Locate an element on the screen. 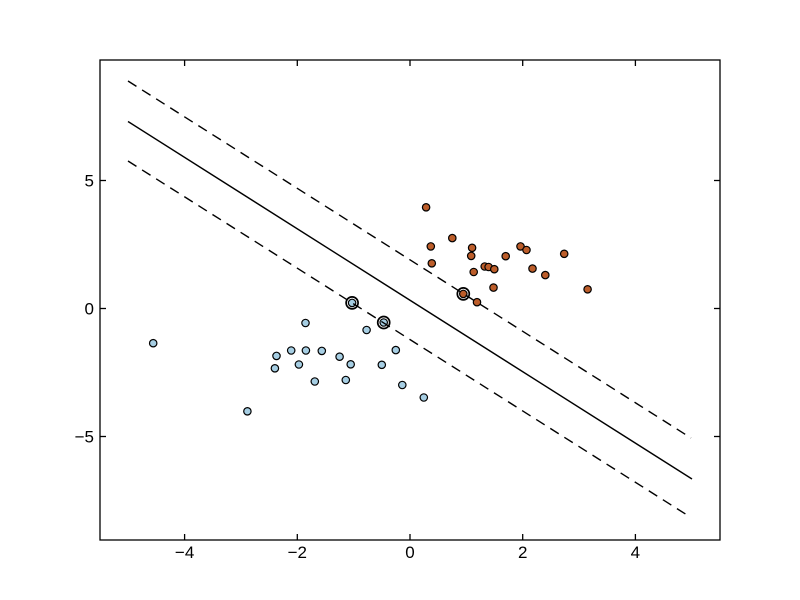  svg-text: −5 is located at coordinates (84, 437).